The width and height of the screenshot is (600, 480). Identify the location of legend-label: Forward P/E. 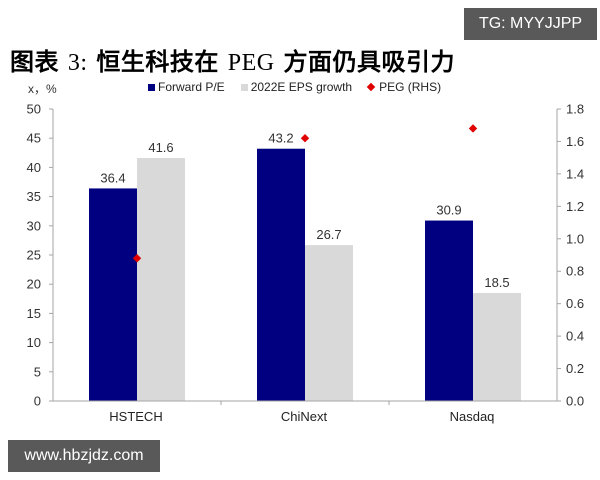
(191, 87).